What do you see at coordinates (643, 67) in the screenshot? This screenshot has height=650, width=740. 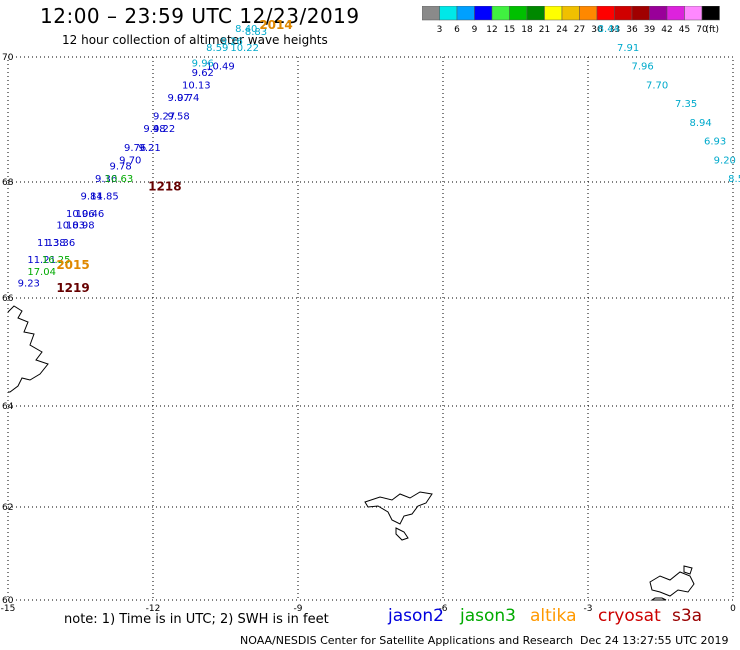 I see `swh-label-altika: 7.96` at bounding box center [643, 67].